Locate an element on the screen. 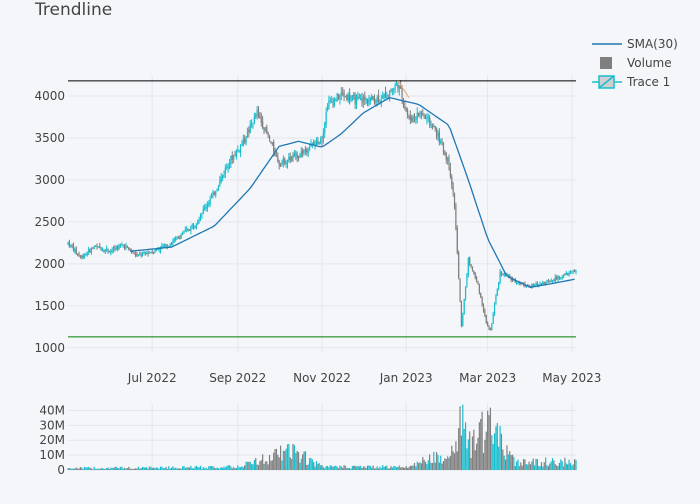  legend-item: Volume is located at coordinates (636, 63).